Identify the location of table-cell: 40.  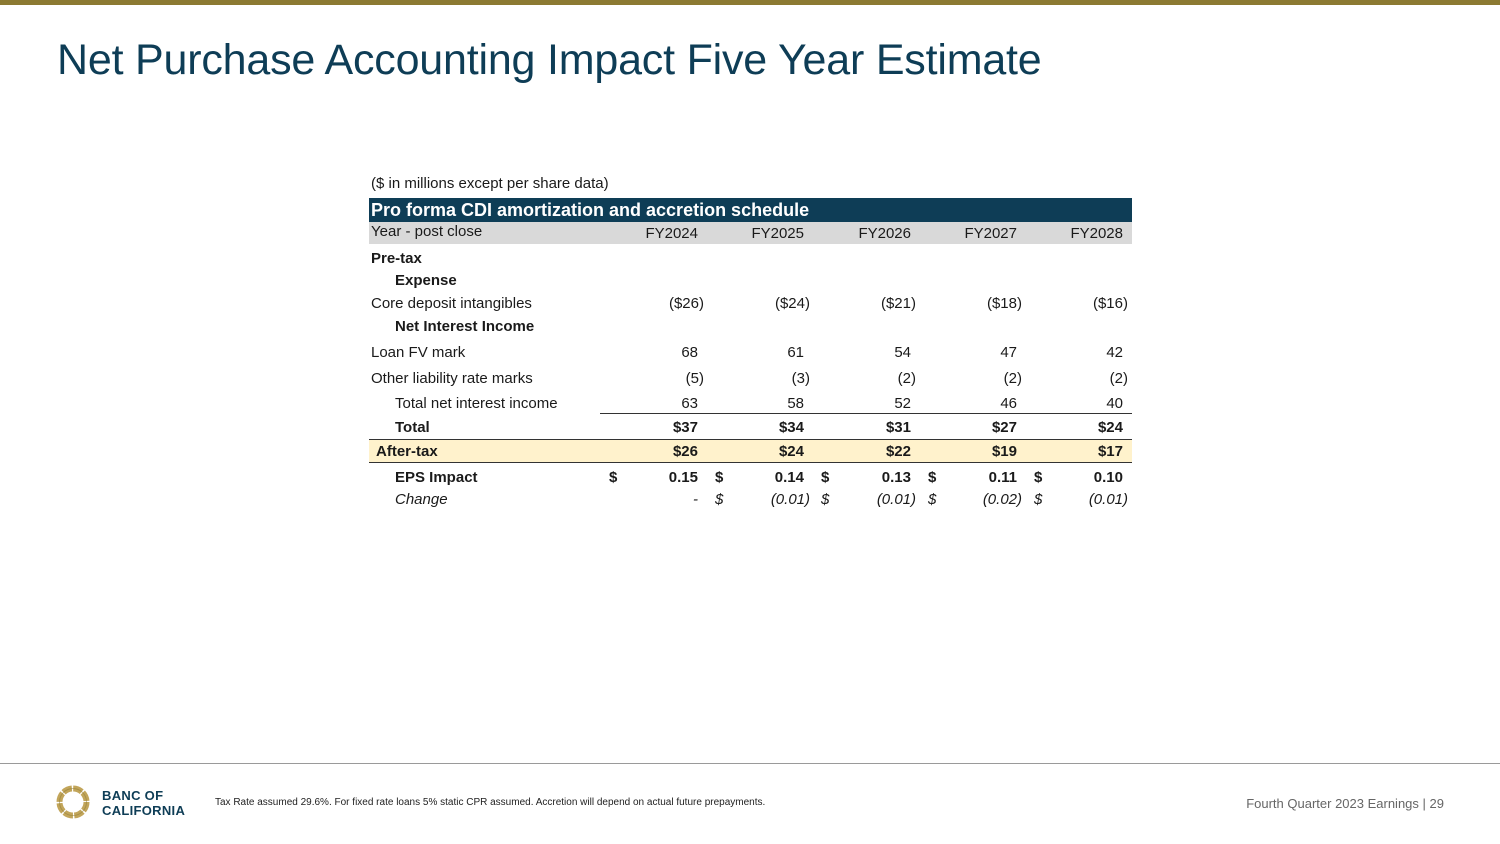
(1114, 403).